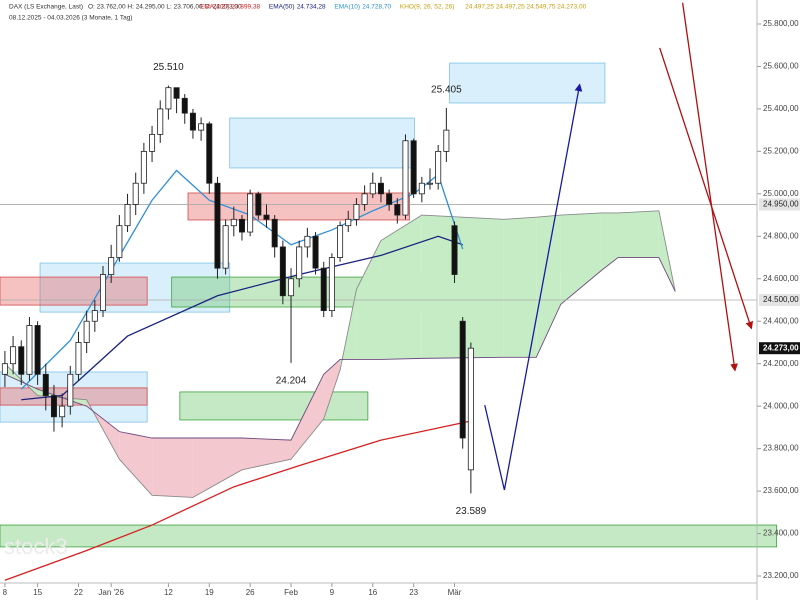 The height and width of the screenshot is (600, 800). I want to click on legend-value: 24.728,70, so click(376, 7).